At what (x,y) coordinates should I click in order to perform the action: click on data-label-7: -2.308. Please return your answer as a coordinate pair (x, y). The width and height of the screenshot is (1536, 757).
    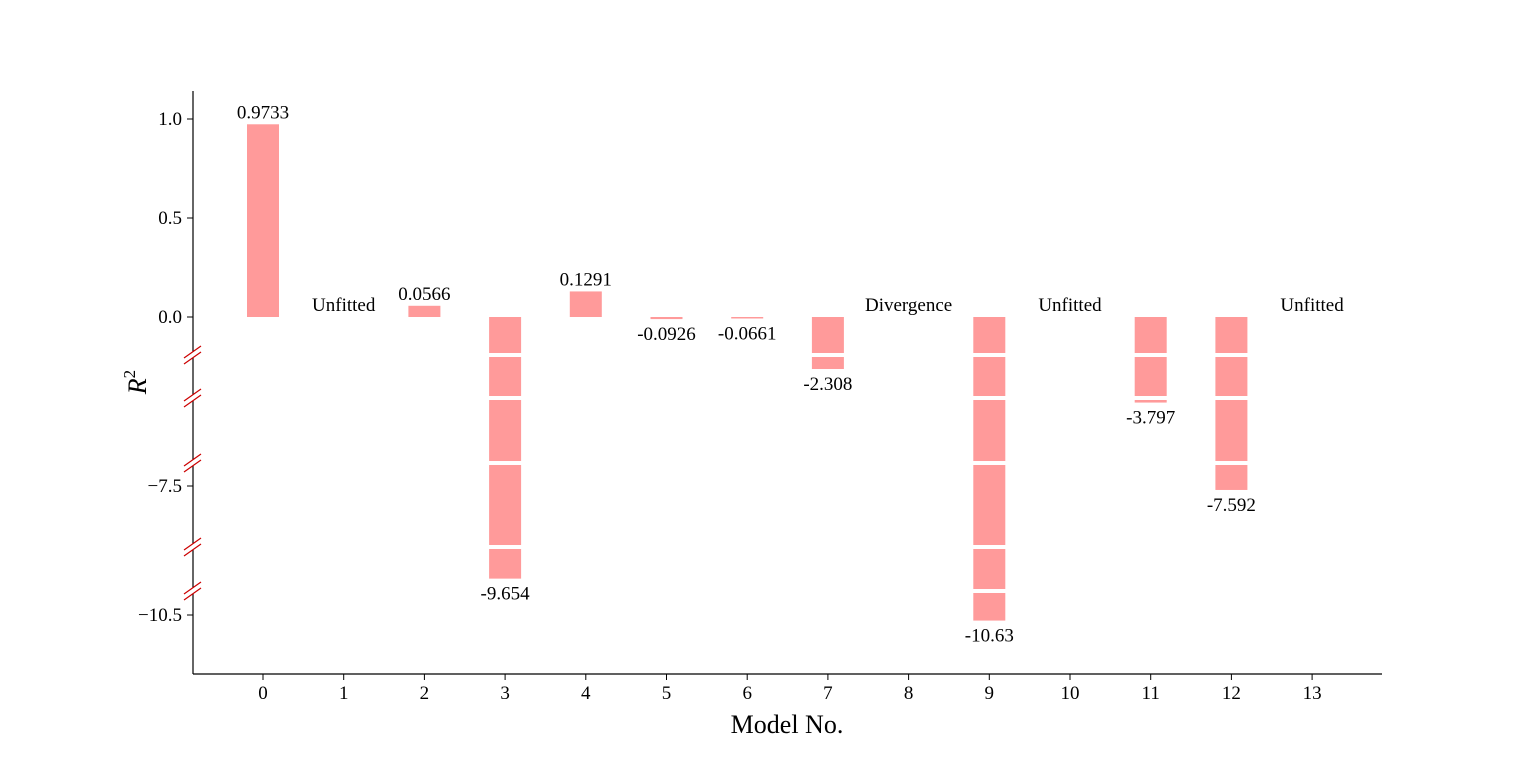
    Looking at the image, I should click on (827, 384).